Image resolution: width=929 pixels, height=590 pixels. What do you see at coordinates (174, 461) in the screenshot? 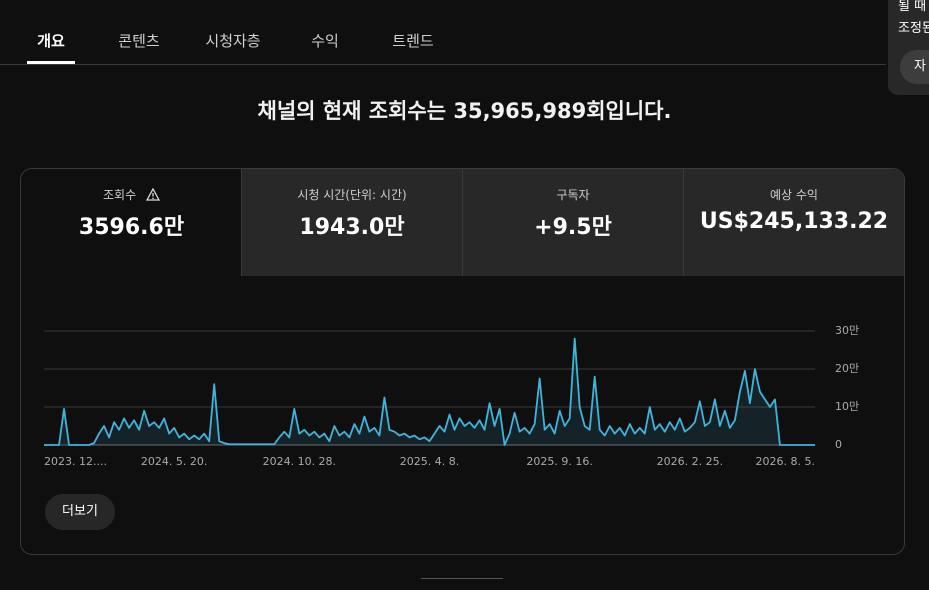
I see `x-tick-label: 2024. 5. 20.` at bounding box center [174, 461].